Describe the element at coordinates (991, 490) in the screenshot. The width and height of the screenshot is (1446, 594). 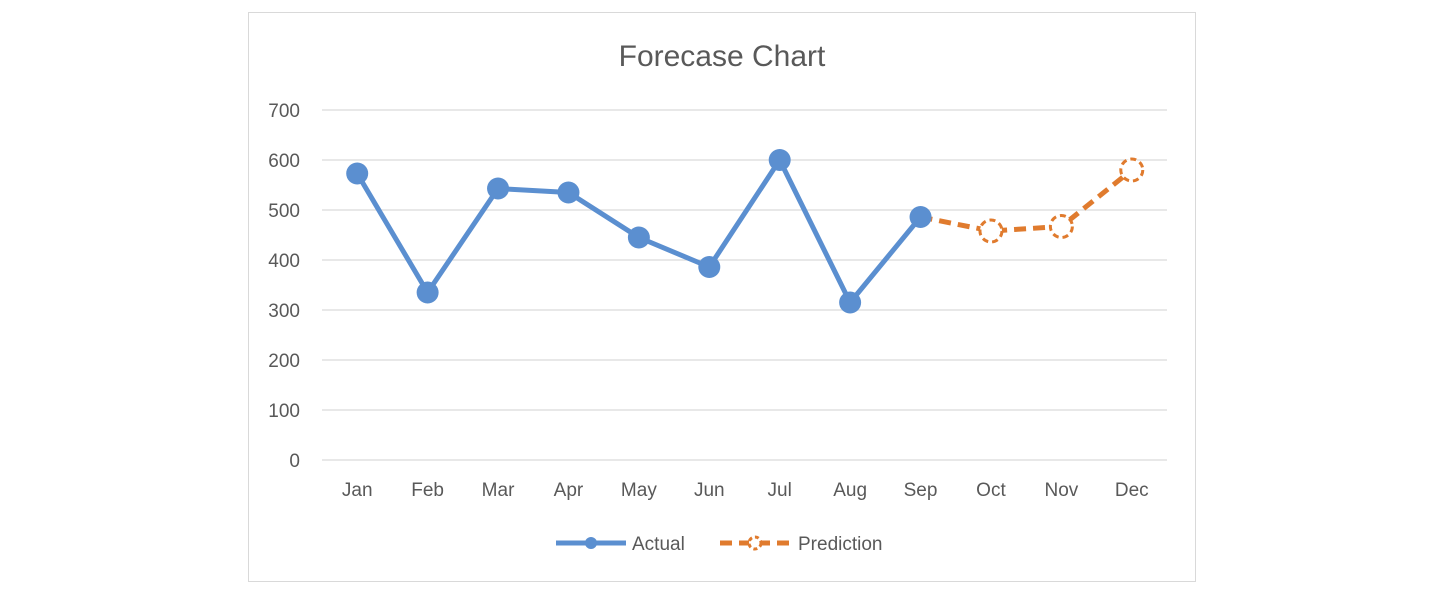
I see `x-tick-label: Oct` at that location.